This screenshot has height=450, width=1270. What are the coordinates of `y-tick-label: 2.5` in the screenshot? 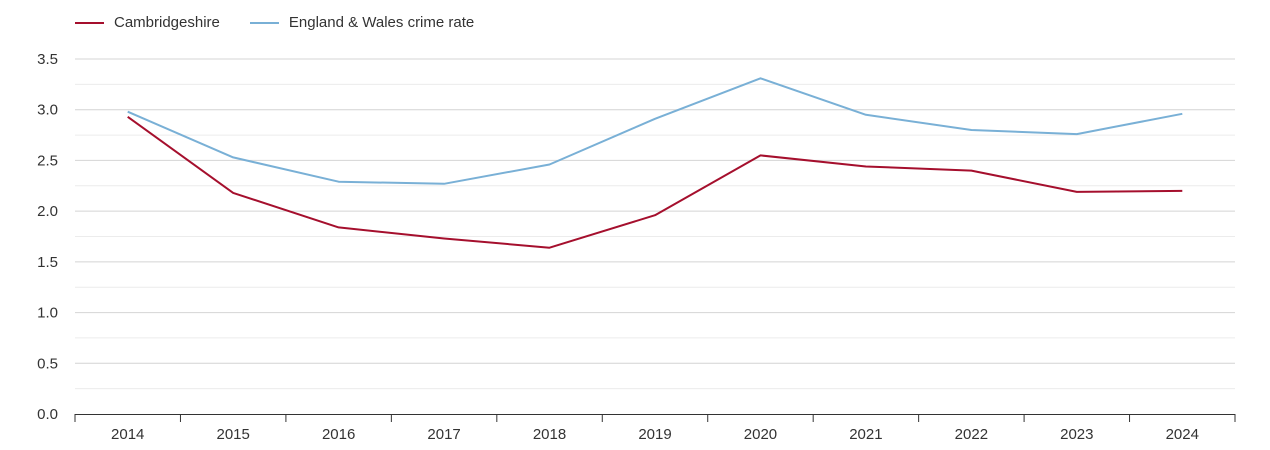 It's located at (47, 160).